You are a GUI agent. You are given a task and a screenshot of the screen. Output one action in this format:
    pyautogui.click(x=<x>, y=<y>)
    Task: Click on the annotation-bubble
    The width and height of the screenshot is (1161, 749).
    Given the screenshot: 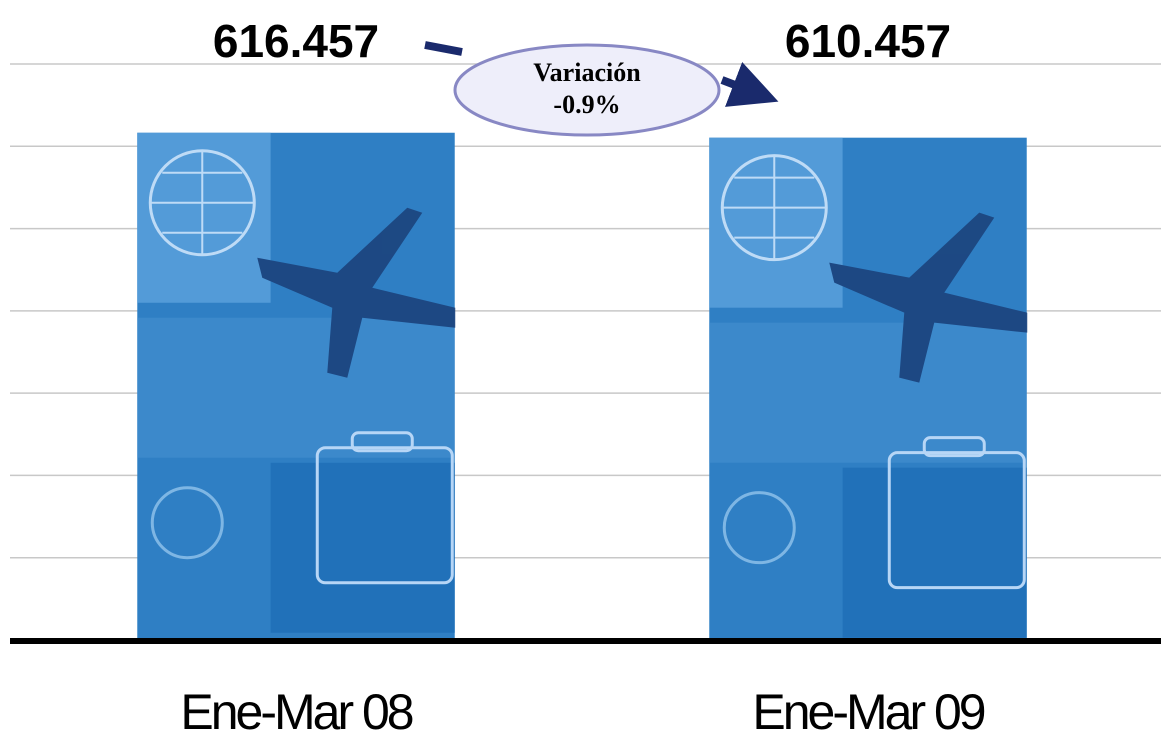 What is the action you would take?
    pyautogui.click(x=587, y=90)
    